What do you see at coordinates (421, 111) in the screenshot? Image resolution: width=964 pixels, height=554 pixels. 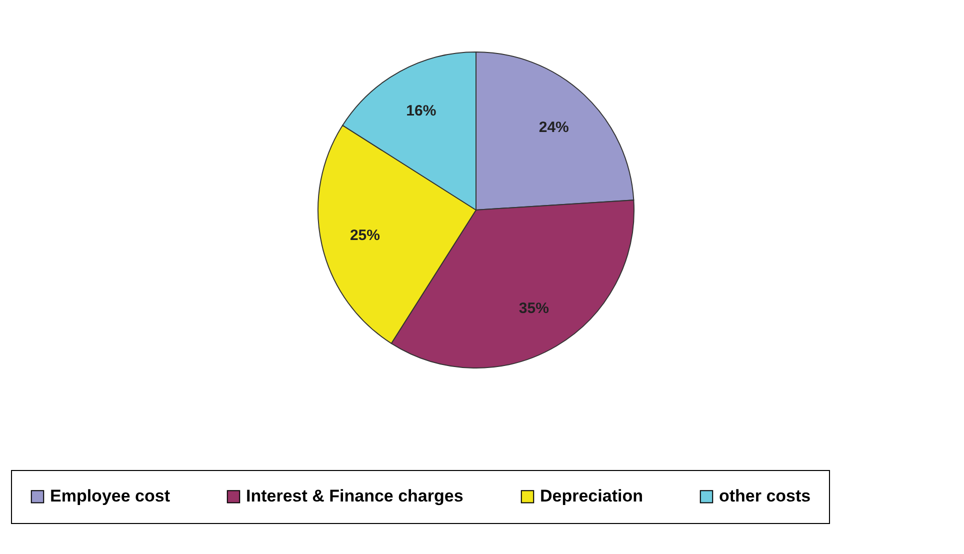 I see `data-label: 16%` at bounding box center [421, 111].